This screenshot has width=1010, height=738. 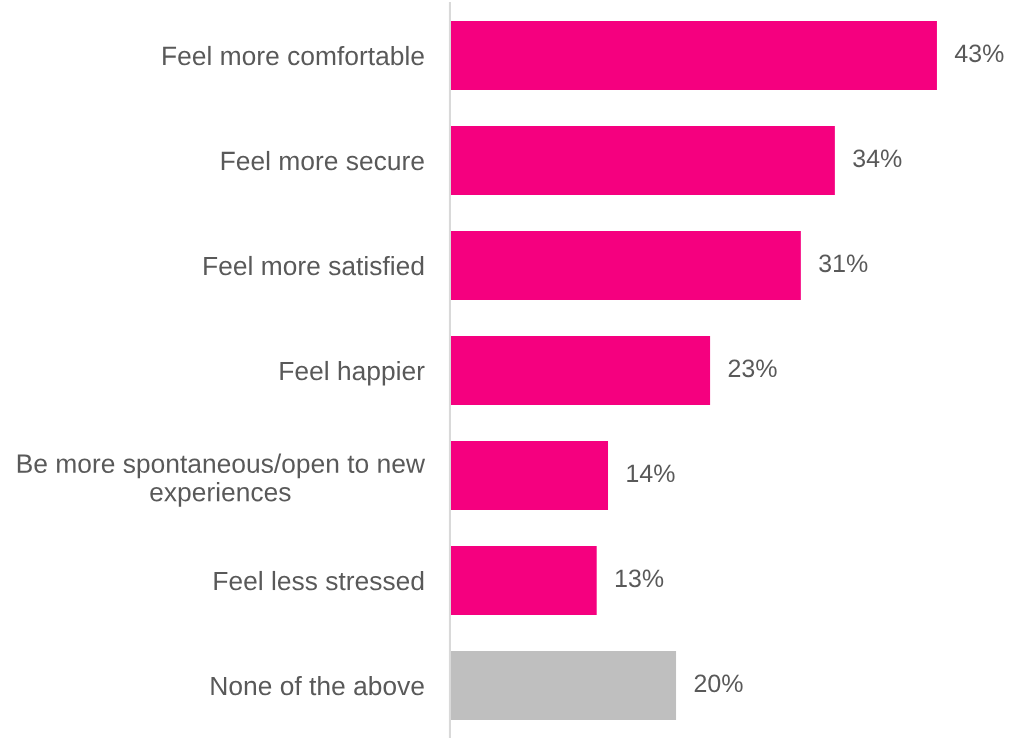 What do you see at coordinates (317, 685) in the screenshot?
I see `y-tick-label: None of the above` at bounding box center [317, 685].